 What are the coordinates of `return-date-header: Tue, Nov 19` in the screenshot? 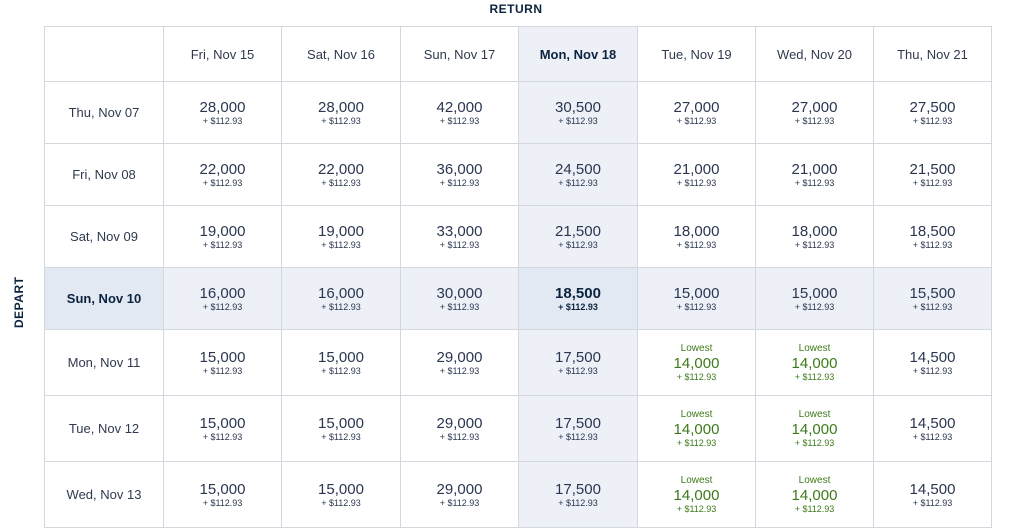 It's located at (697, 54).